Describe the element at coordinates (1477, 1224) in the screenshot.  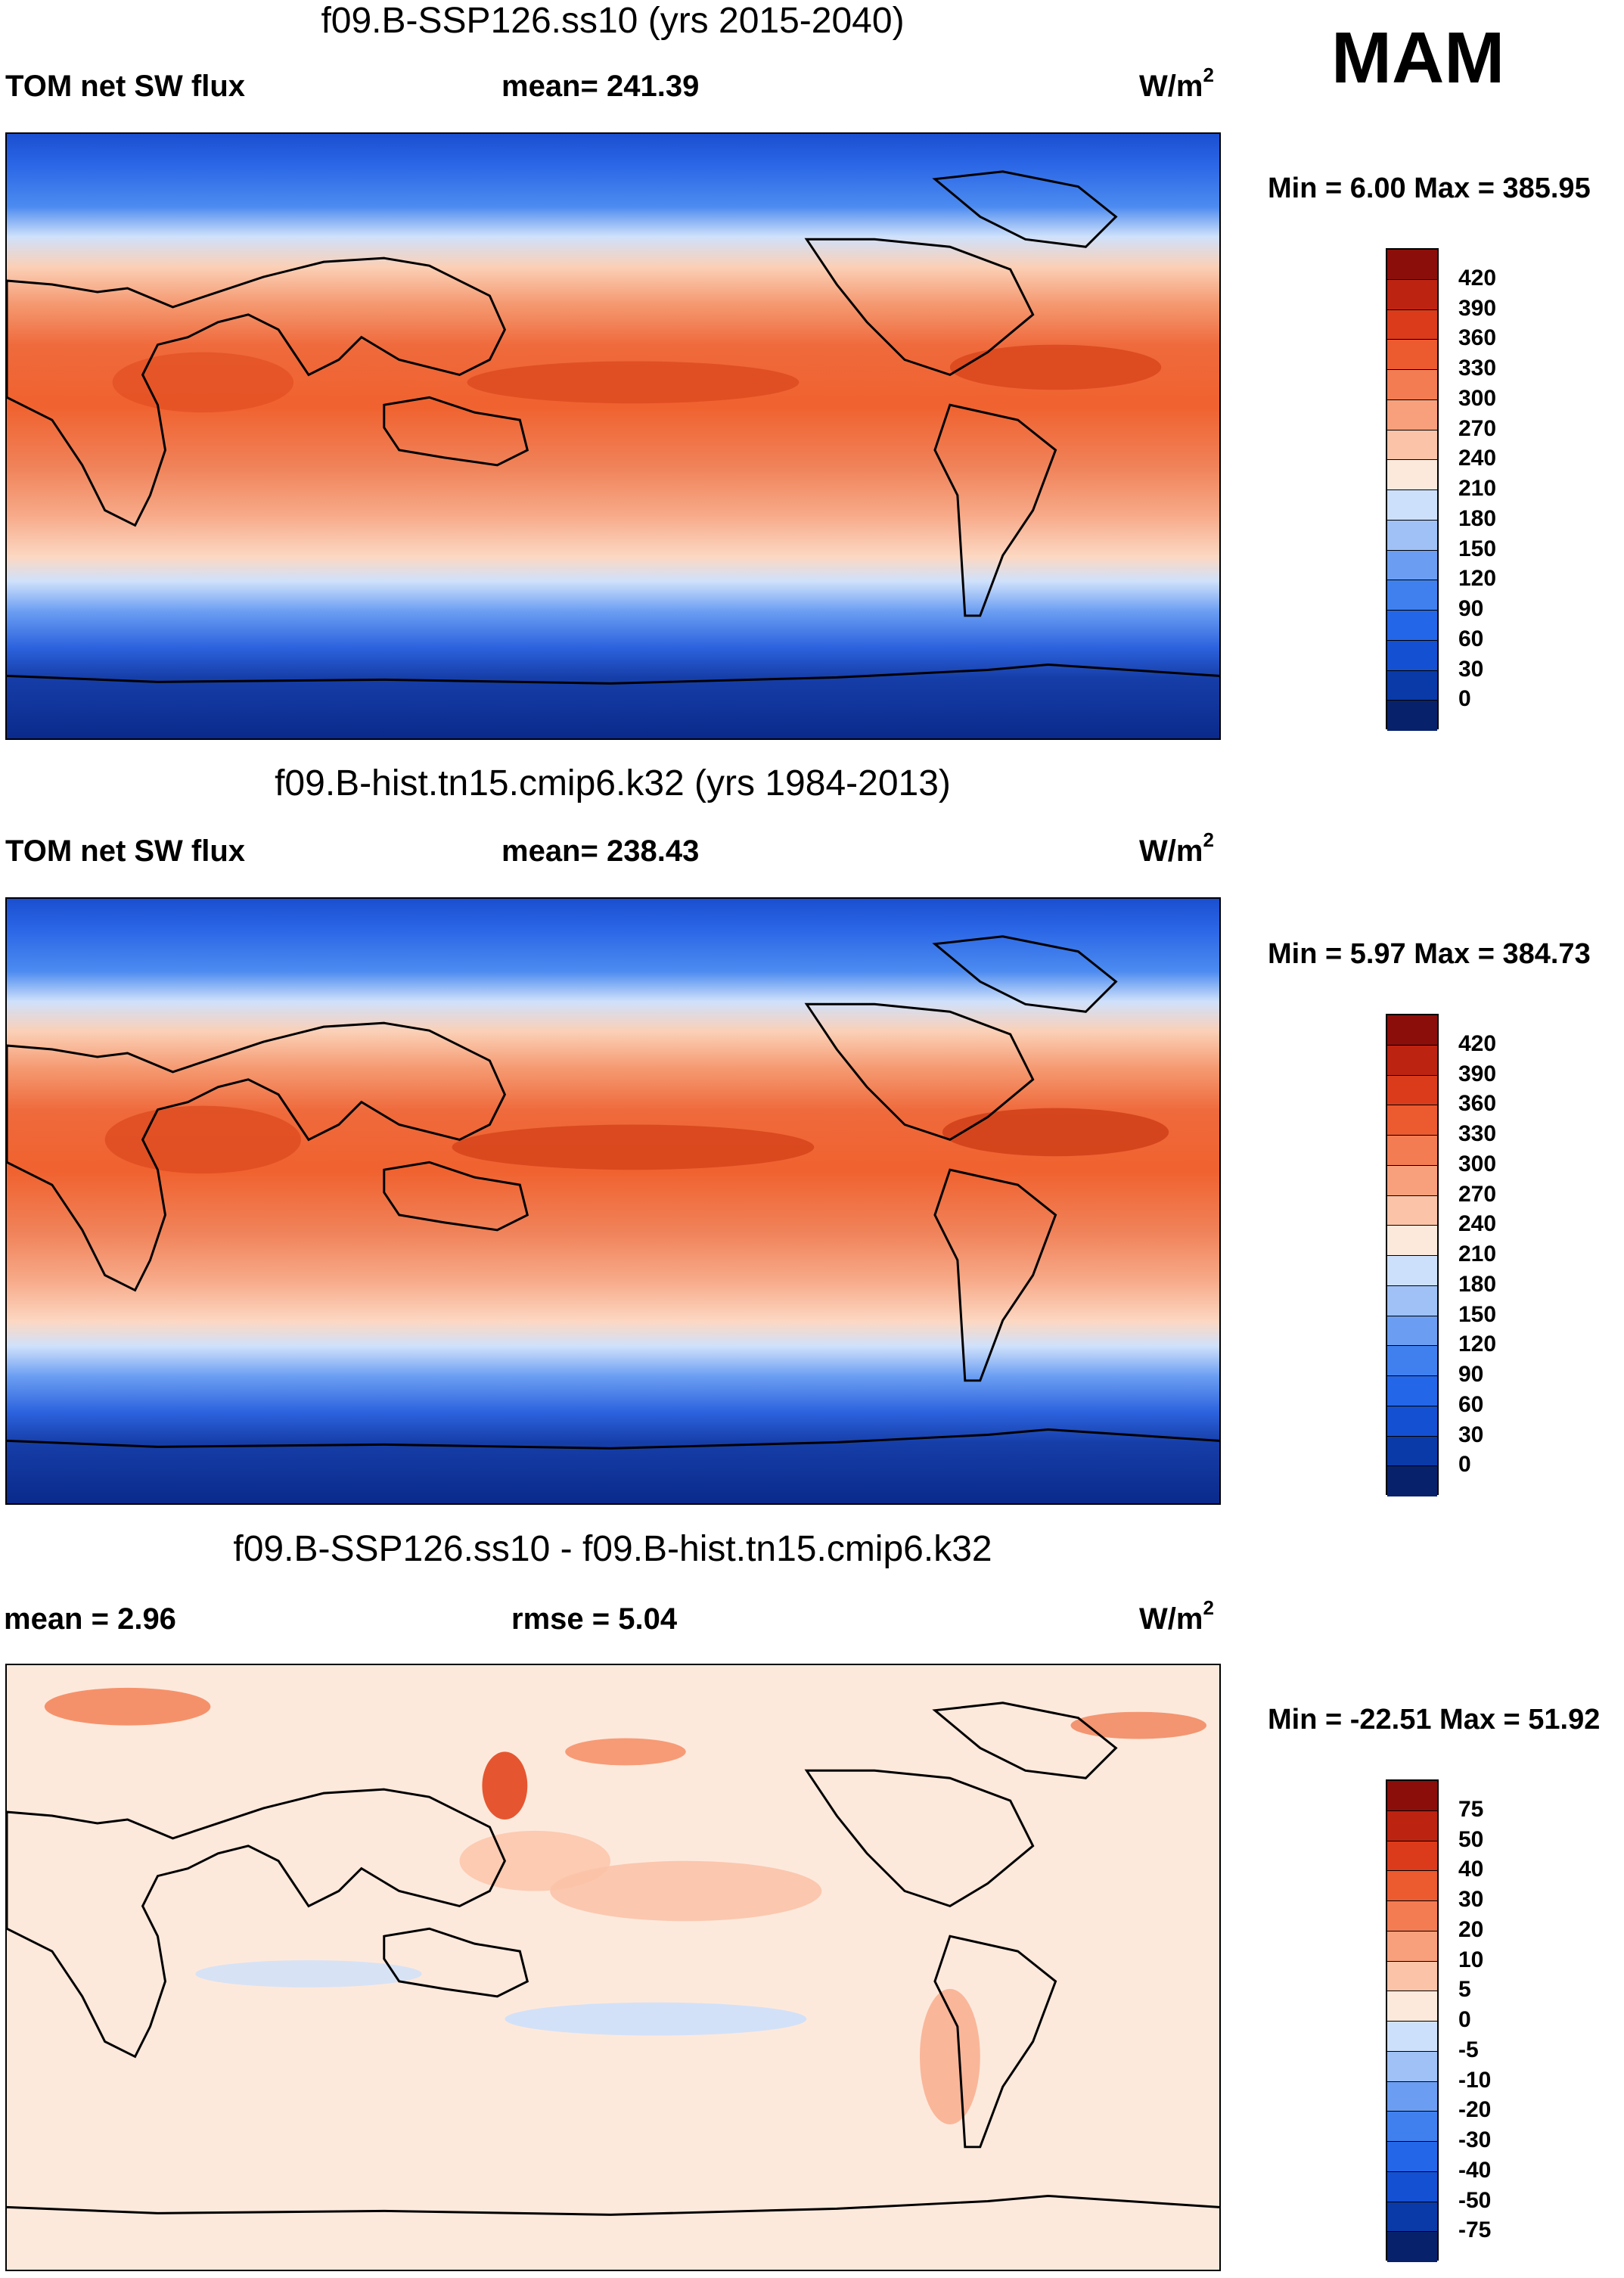
I see `colorbar-tick-label: 240` at that location.